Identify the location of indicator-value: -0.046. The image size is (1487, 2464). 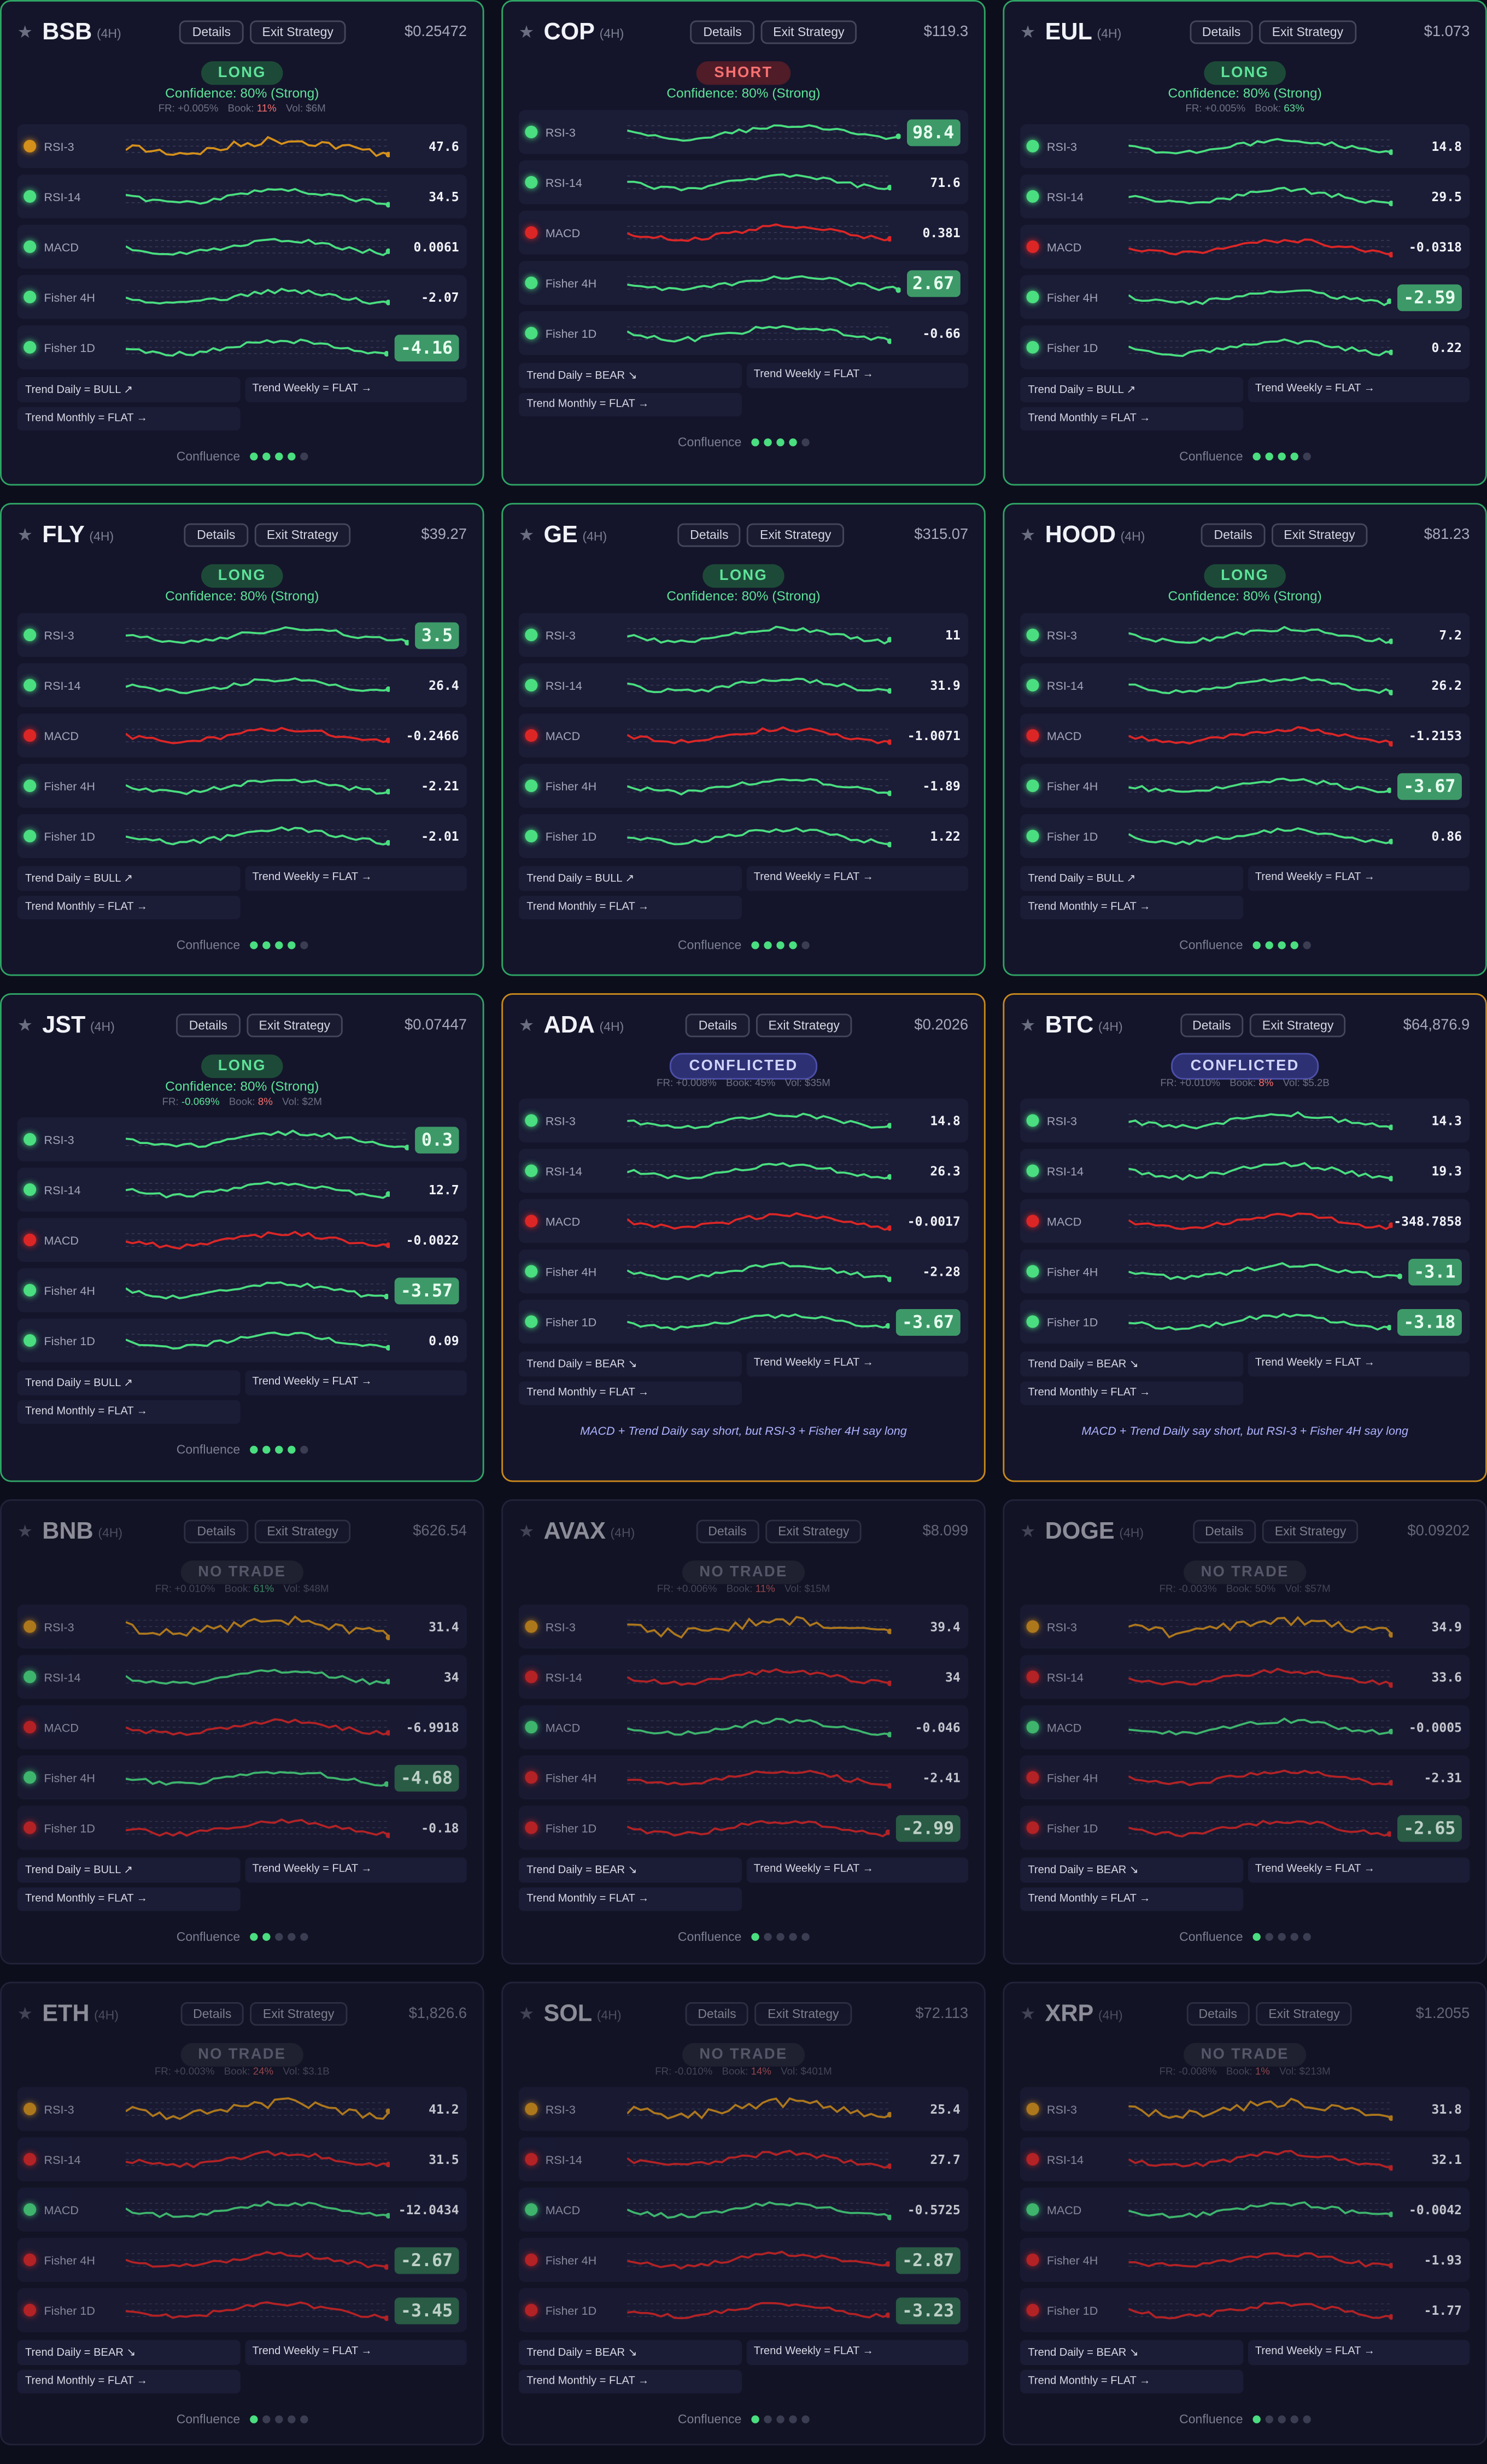
(938, 1727).